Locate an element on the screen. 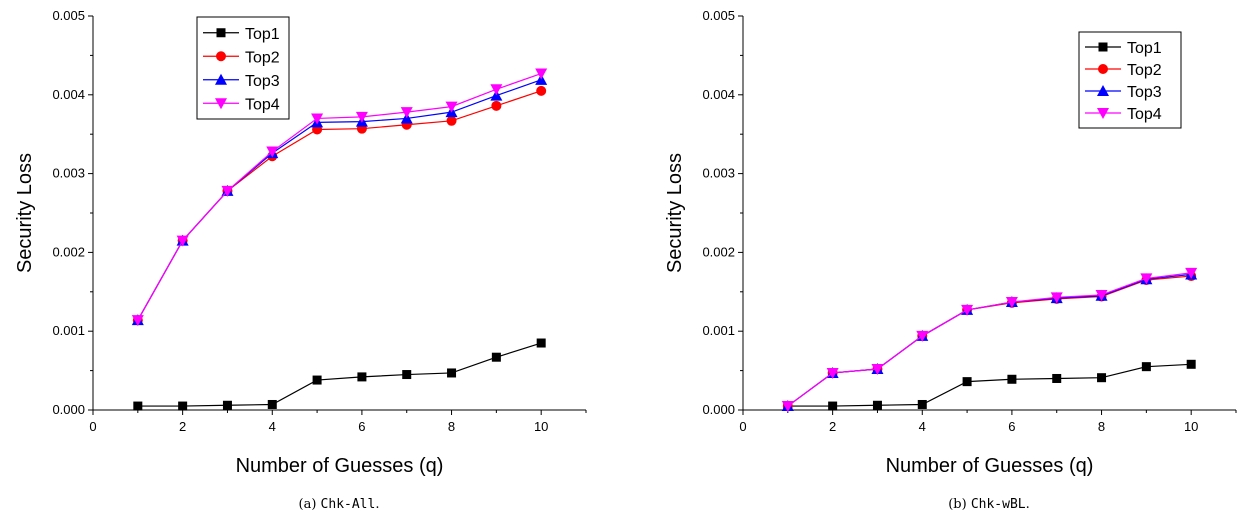 Image resolution: width=1240 pixels, height=520 pixels. caption-prefix: (a) is located at coordinates (310, 504).